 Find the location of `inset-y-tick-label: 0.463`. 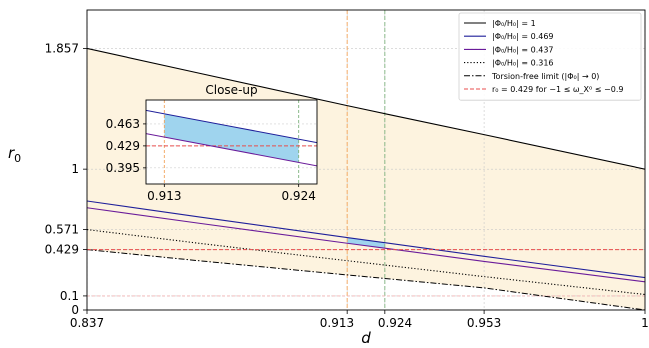

inset-y-tick-label: 0.463 is located at coordinates (123, 124).